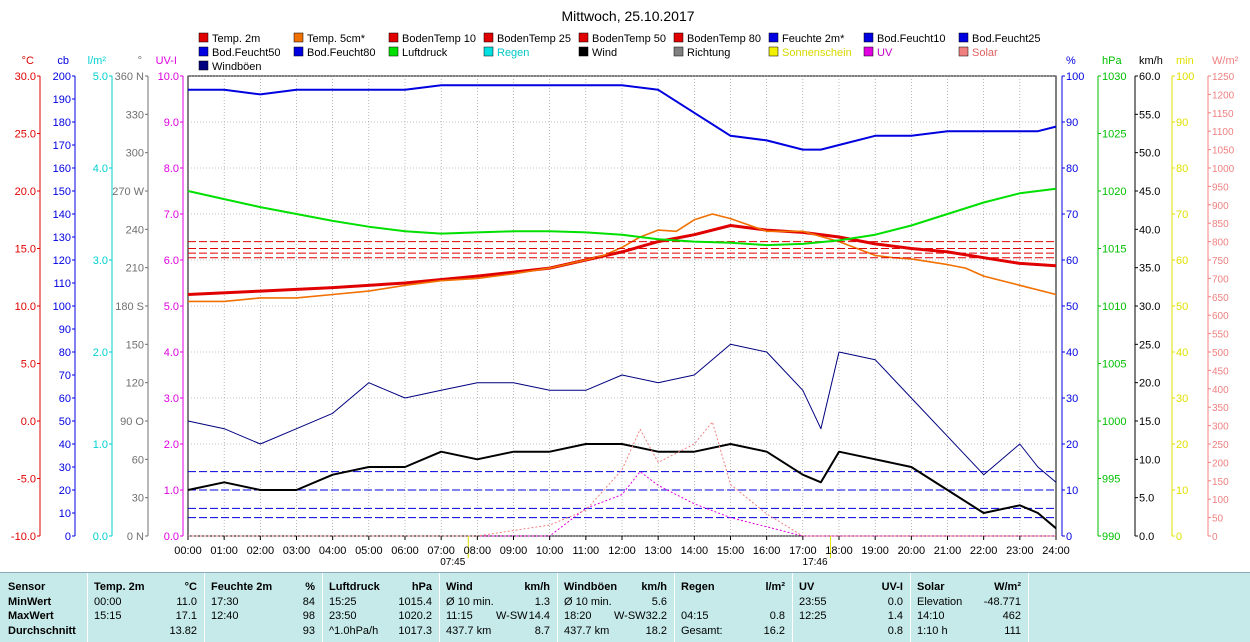 This screenshot has width=1250, height=642. Describe the element at coordinates (25, 250) in the screenshot. I see `left-axis-label: 15.0` at that location.